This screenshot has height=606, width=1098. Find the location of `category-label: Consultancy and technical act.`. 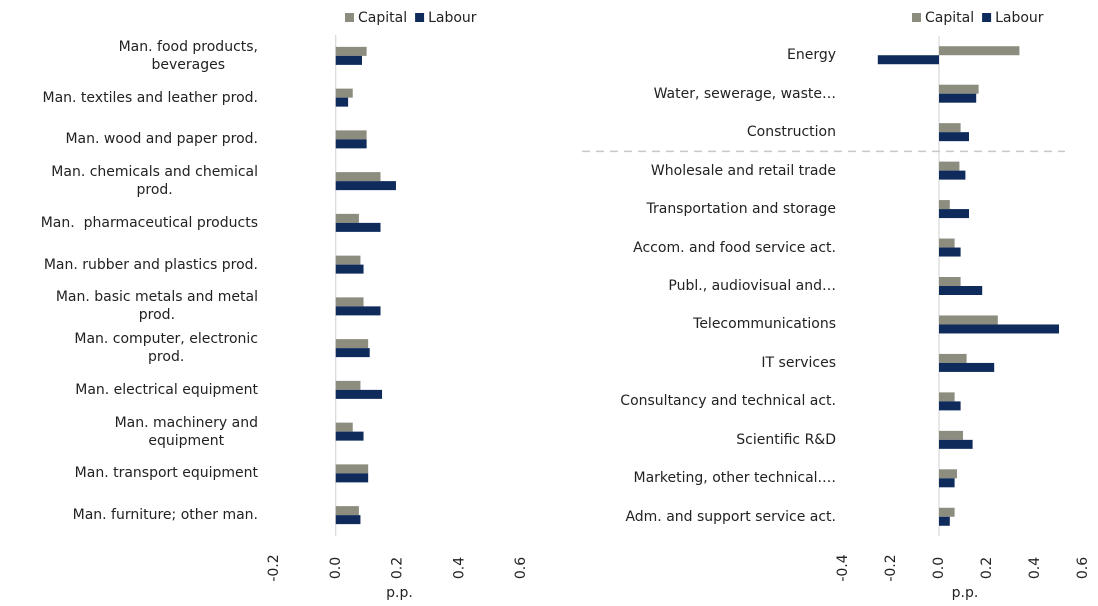

category-label: Consultancy and technical act. is located at coordinates (728, 401).